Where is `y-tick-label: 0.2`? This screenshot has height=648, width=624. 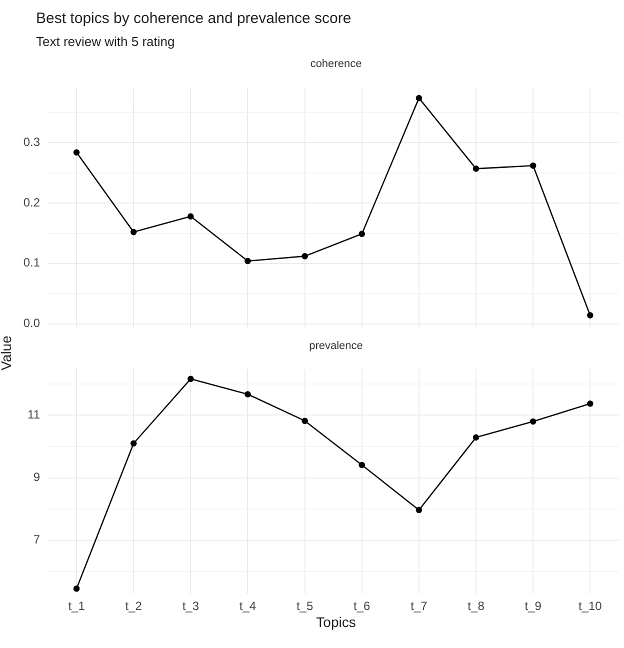 y-tick-label: 0.2 is located at coordinates (31, 202).